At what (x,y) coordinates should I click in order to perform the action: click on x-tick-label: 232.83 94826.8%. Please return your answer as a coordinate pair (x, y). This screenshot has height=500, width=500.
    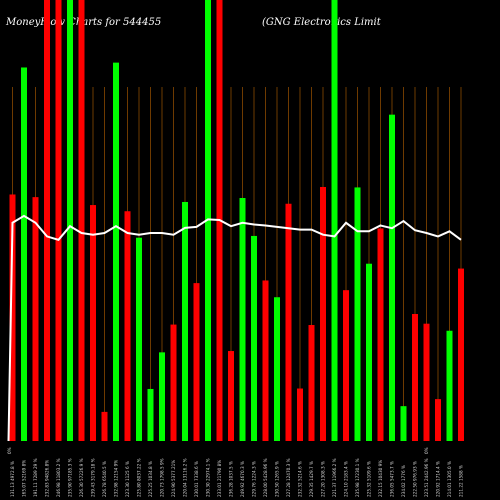
    Looking at the image, I should click on (47, 478).